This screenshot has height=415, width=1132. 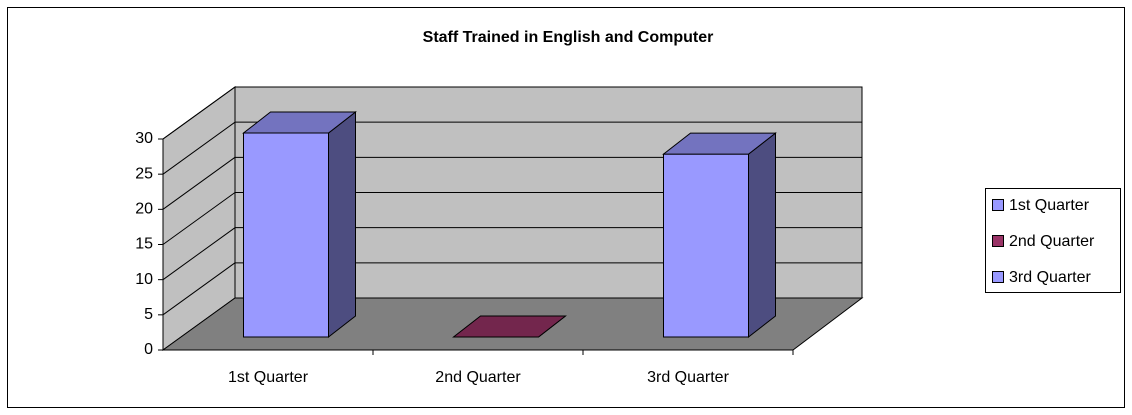 What do you see at coordinates (1049, 205) in the screenshot?
I see `legend-label: 1st Quarter` at bounding box center [1049, 205].